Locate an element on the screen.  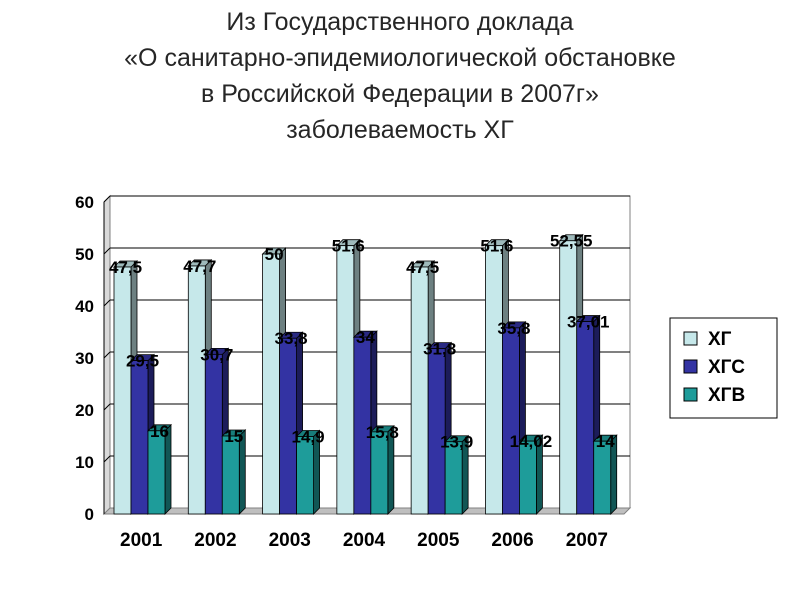
data-label: 50 is located at coordinates (274, 254).